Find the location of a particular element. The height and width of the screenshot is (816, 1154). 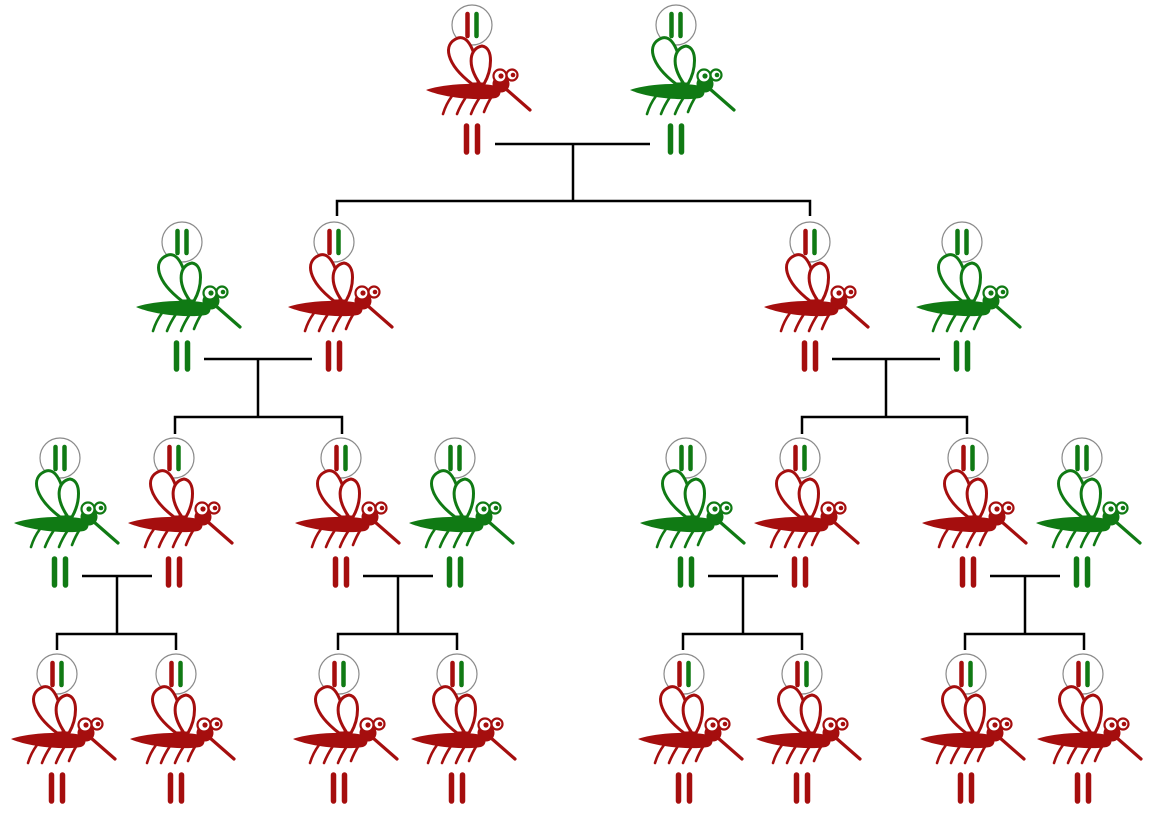

parent-female-g1 is located at coordinates (478, 79).